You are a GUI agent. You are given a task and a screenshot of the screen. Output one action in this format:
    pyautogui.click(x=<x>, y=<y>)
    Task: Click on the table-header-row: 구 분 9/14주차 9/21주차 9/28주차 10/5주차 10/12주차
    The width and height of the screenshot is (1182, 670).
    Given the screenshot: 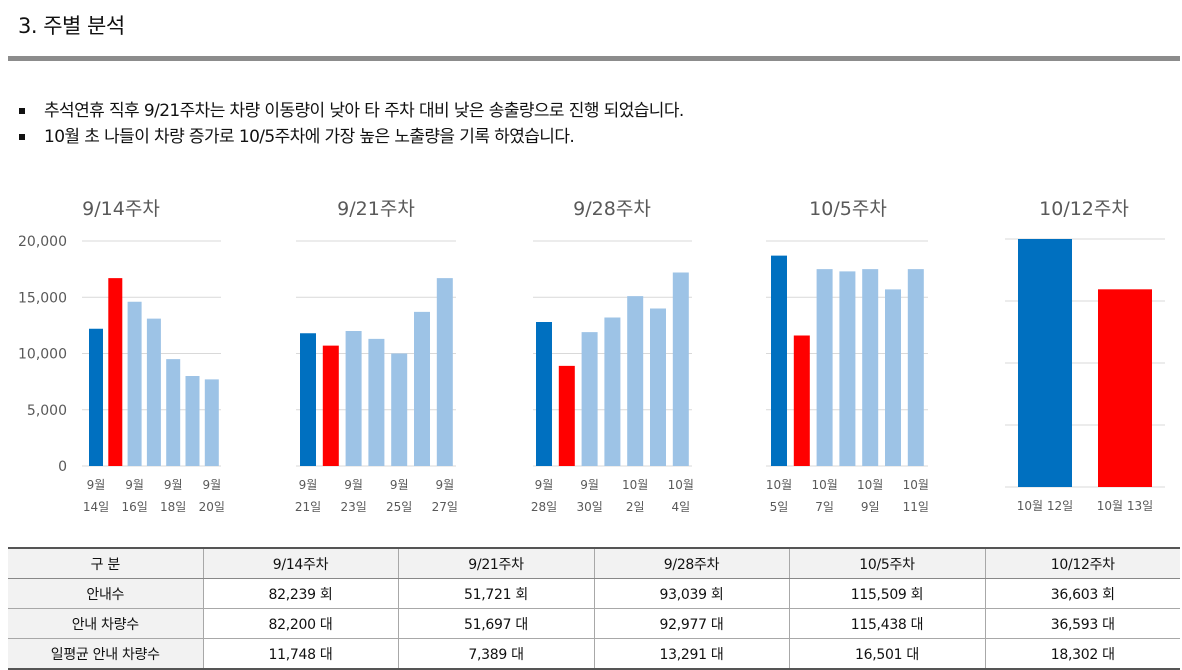 What is the action you would take?
    pyautogui.click(x=594, y=563)
    